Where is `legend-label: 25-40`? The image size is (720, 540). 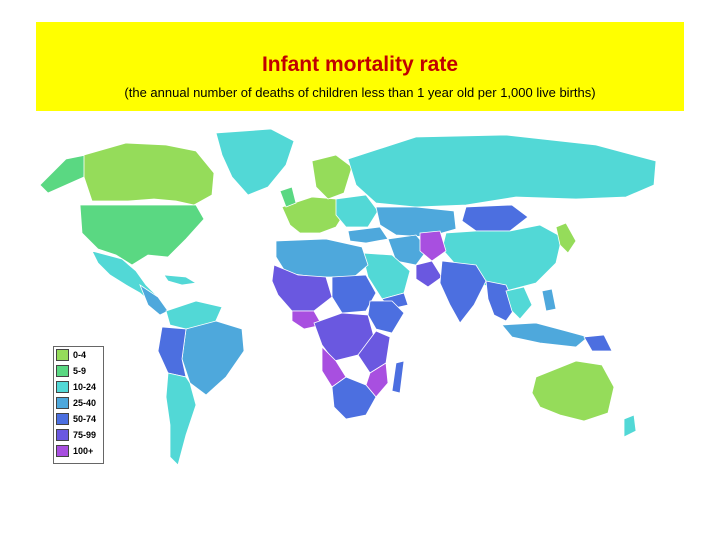 legend-label: 25-40 is located at coordinates (85, 403).